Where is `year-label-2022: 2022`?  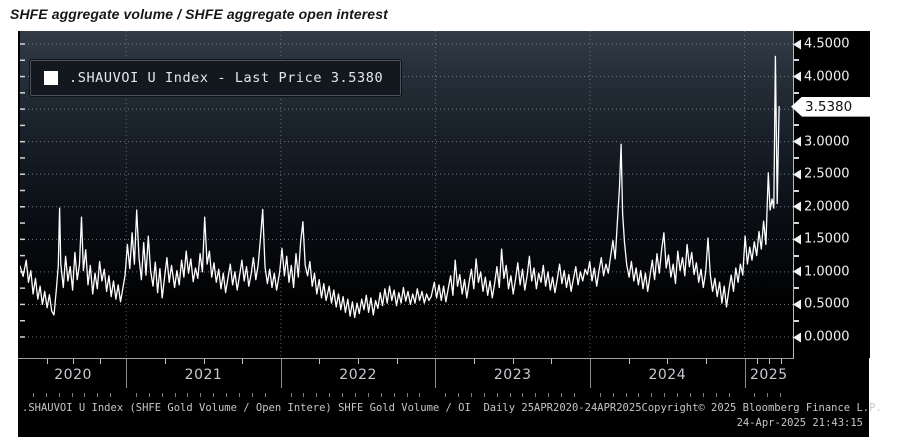 year-label-2022: 2022 is located at coordinates (358, 375).